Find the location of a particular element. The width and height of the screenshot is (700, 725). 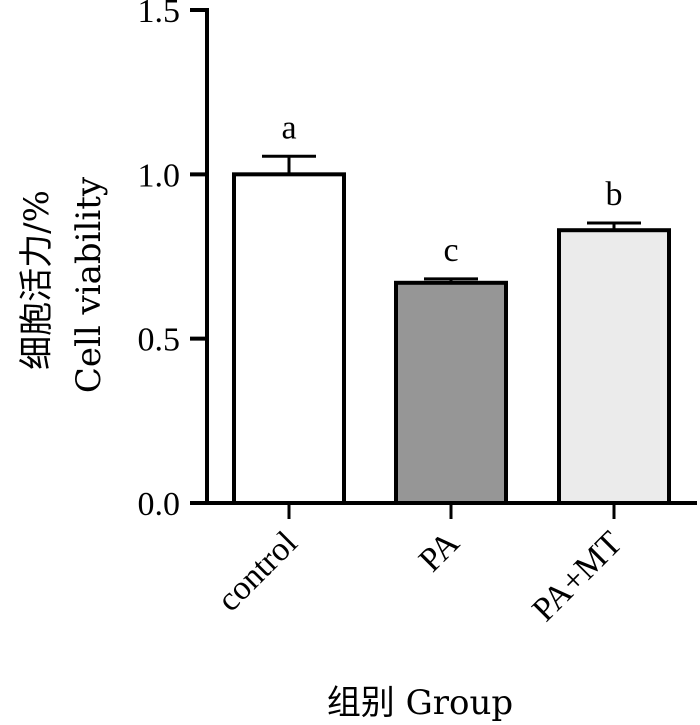

x-tick-label: PA+MT is located at coordinates (577, 576).